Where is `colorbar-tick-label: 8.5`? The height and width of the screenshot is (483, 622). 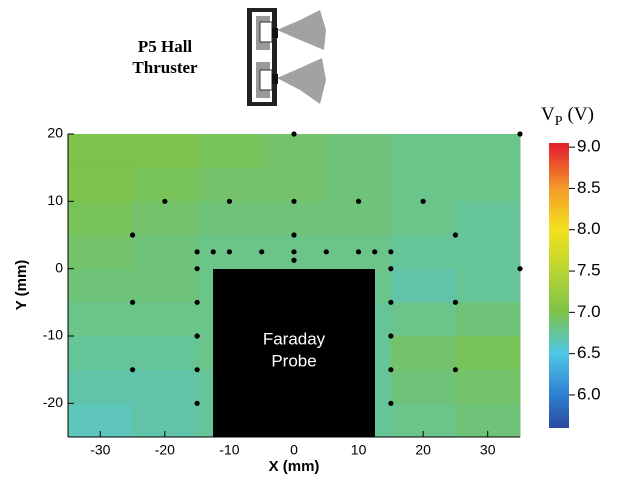 colorbar-tick-label: 8.5 is located at coordinates (589, 187).